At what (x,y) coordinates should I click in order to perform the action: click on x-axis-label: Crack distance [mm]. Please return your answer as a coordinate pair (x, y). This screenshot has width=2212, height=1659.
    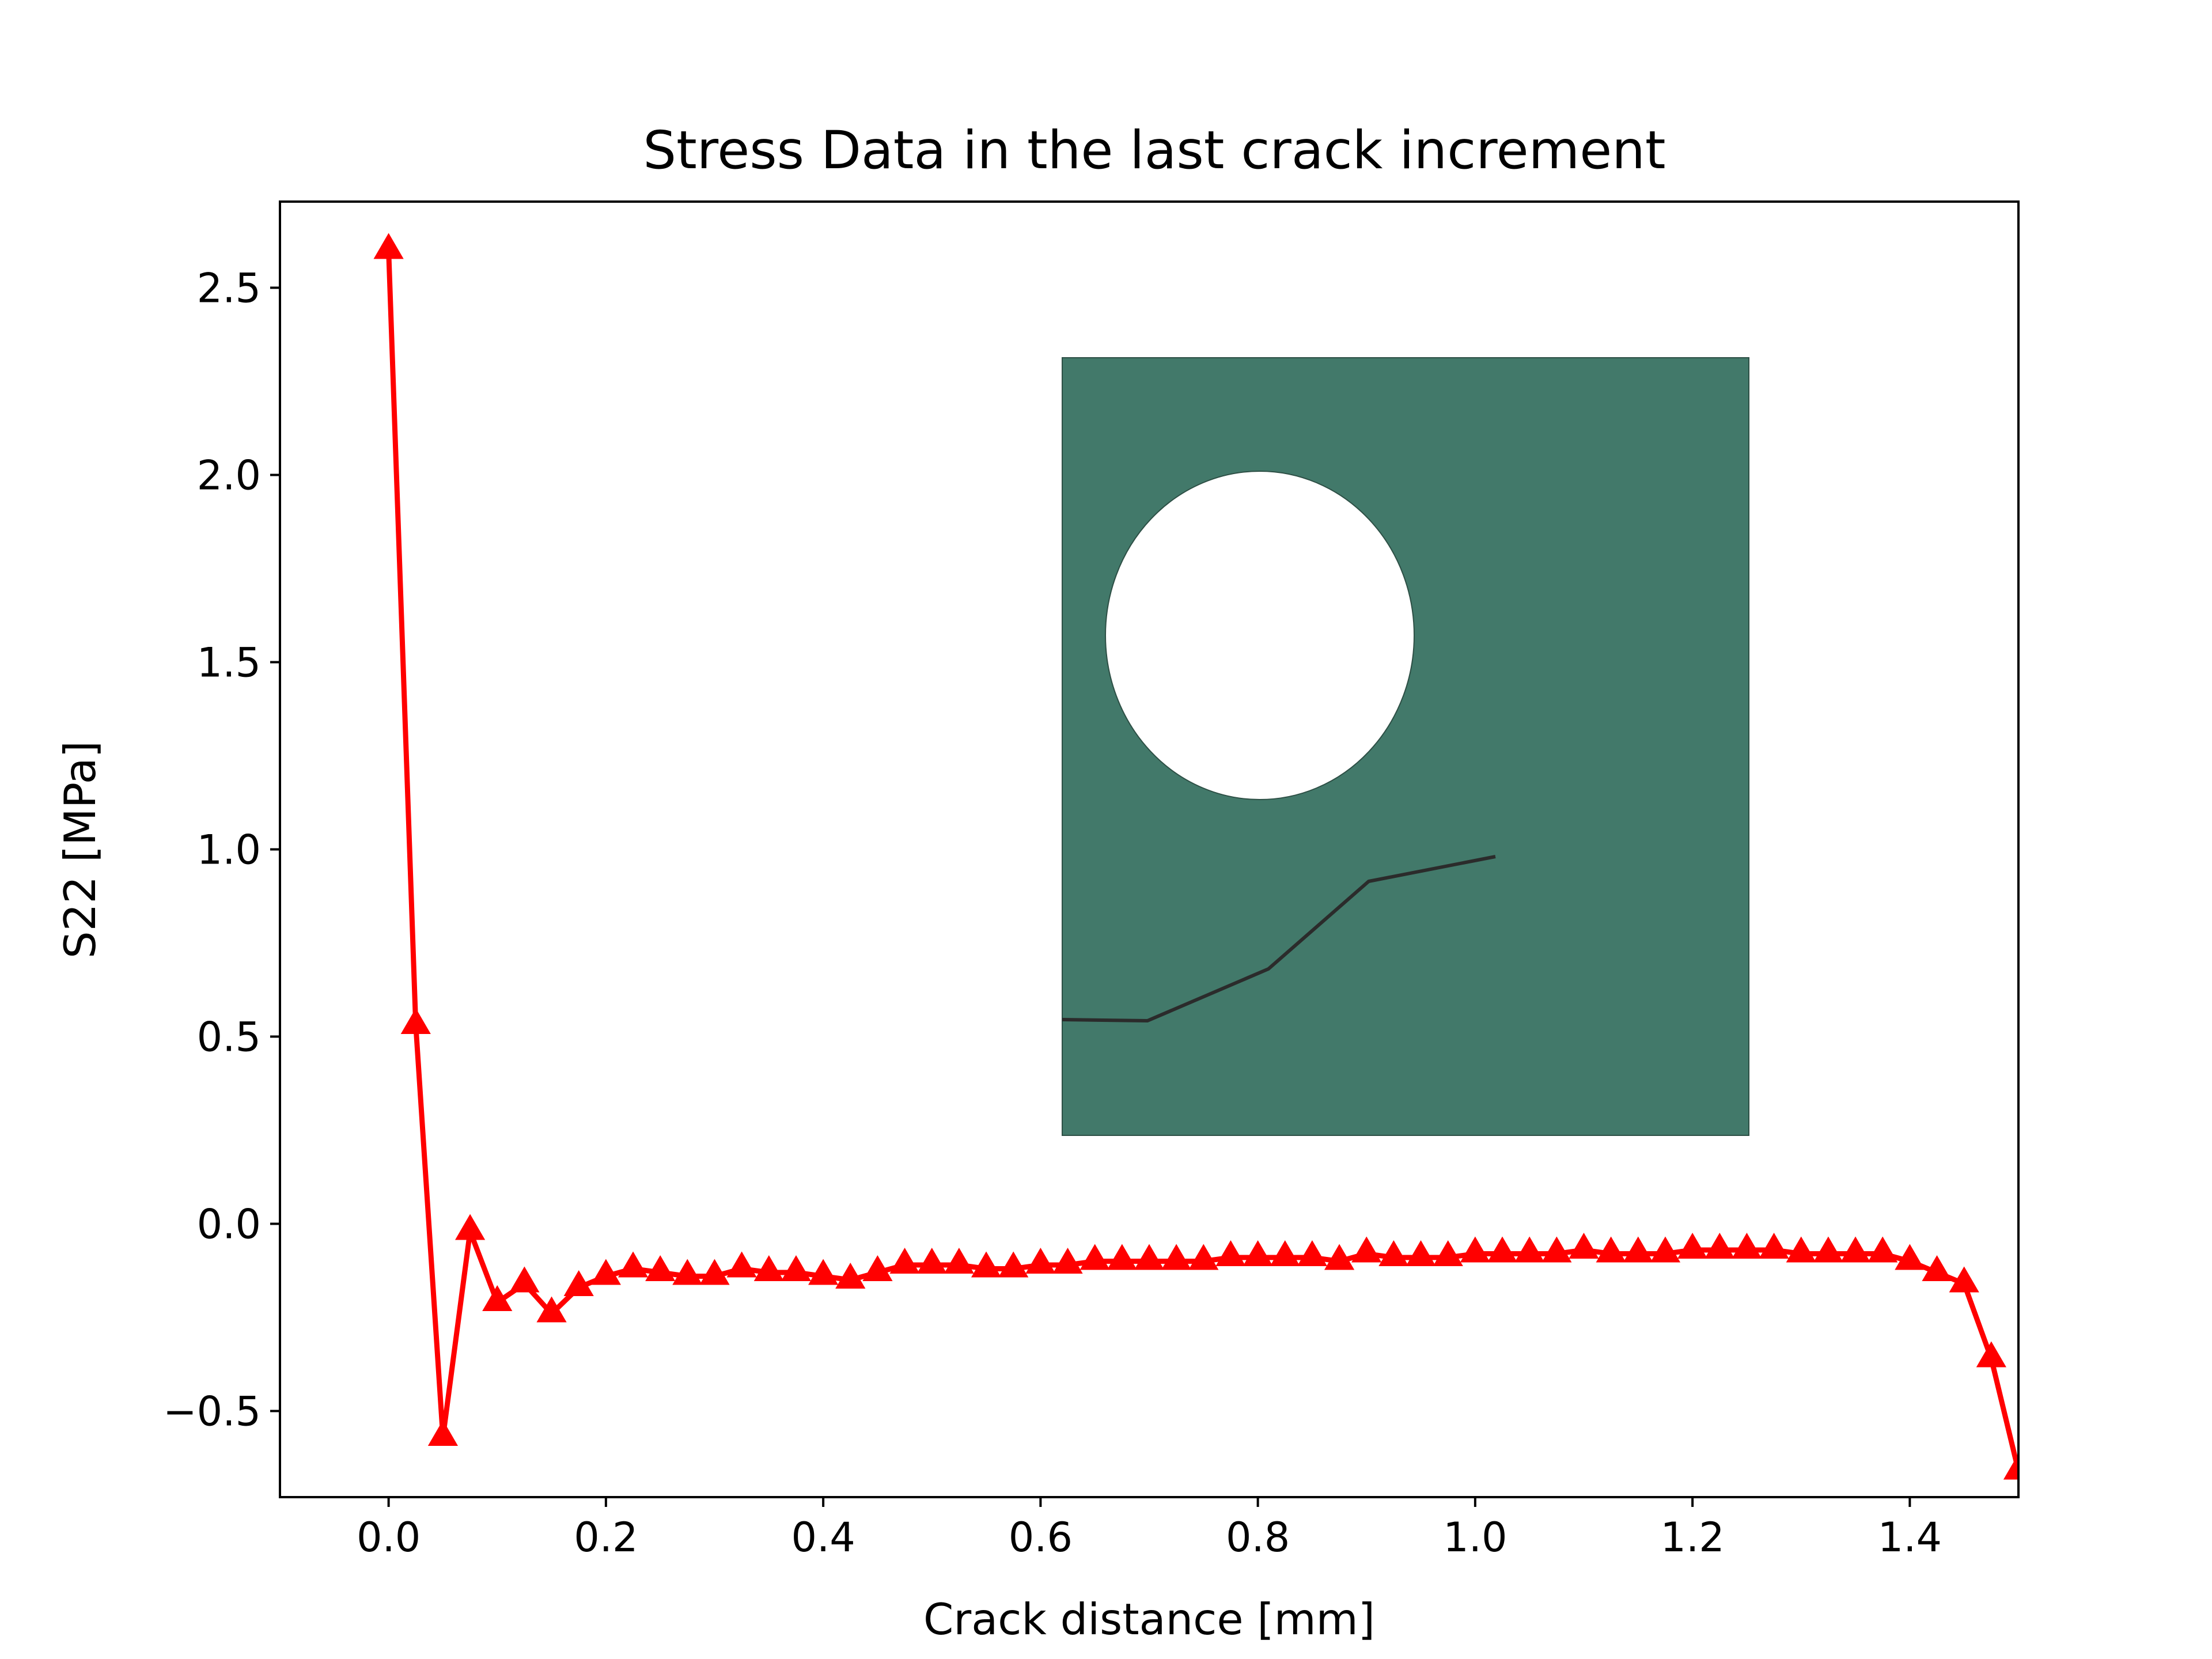
    Looking at the image, I should click on (1149, 1619).